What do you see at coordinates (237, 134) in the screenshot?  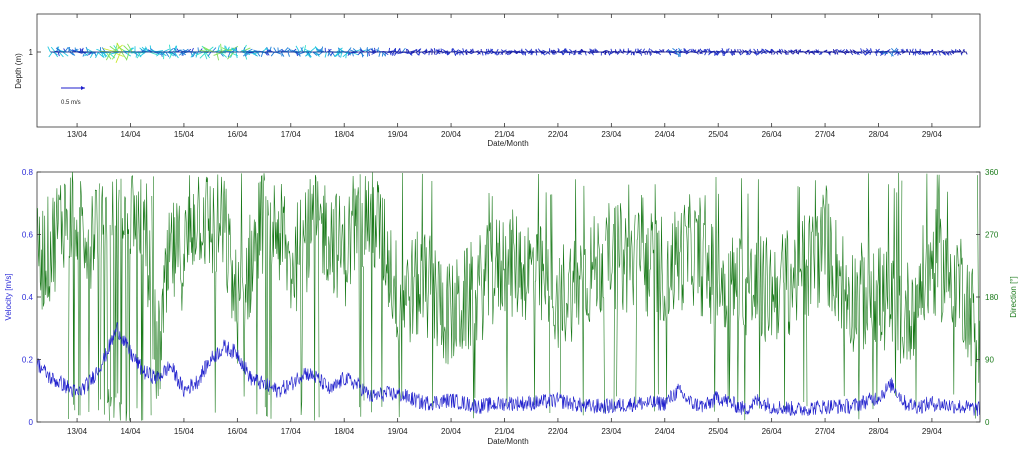 I see `quiver-x-tick-label: 16/04` at bounding box center [237, 134].